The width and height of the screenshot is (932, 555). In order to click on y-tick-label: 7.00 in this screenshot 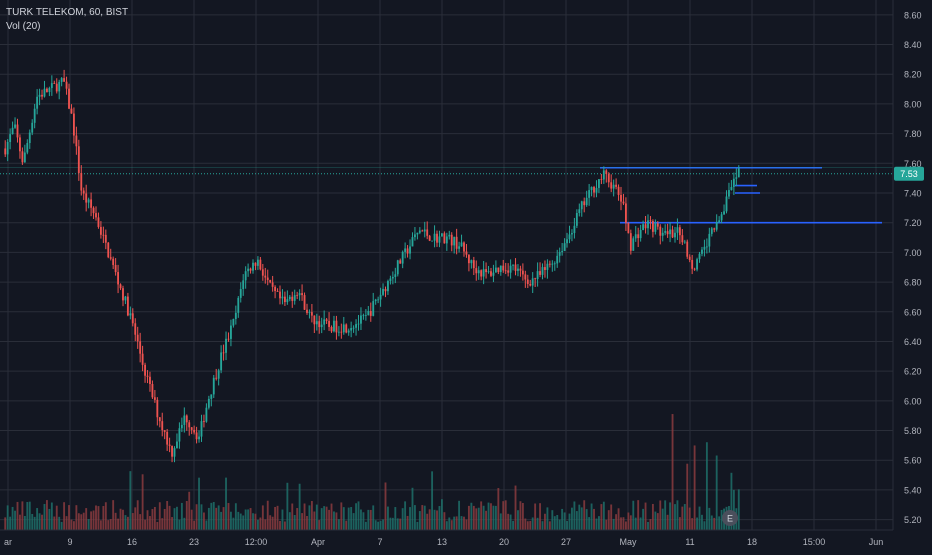, I will do `click(913, 253)`.